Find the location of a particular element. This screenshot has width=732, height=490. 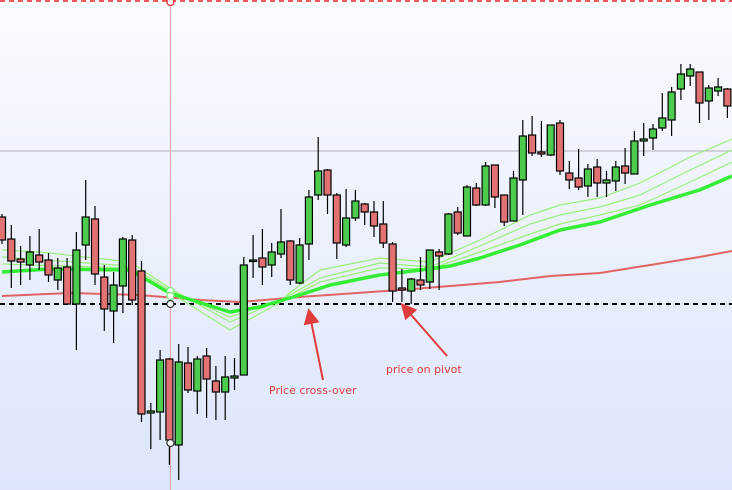

annotation-arrow-pivot is located at coordinates (424, 329).